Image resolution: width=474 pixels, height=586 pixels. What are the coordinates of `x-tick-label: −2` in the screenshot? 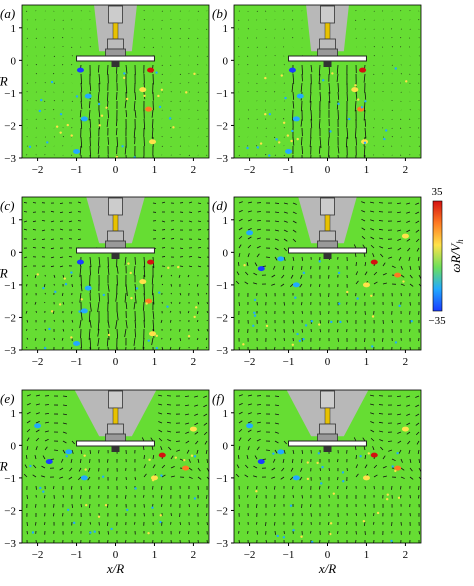 It's located at (250, 170).